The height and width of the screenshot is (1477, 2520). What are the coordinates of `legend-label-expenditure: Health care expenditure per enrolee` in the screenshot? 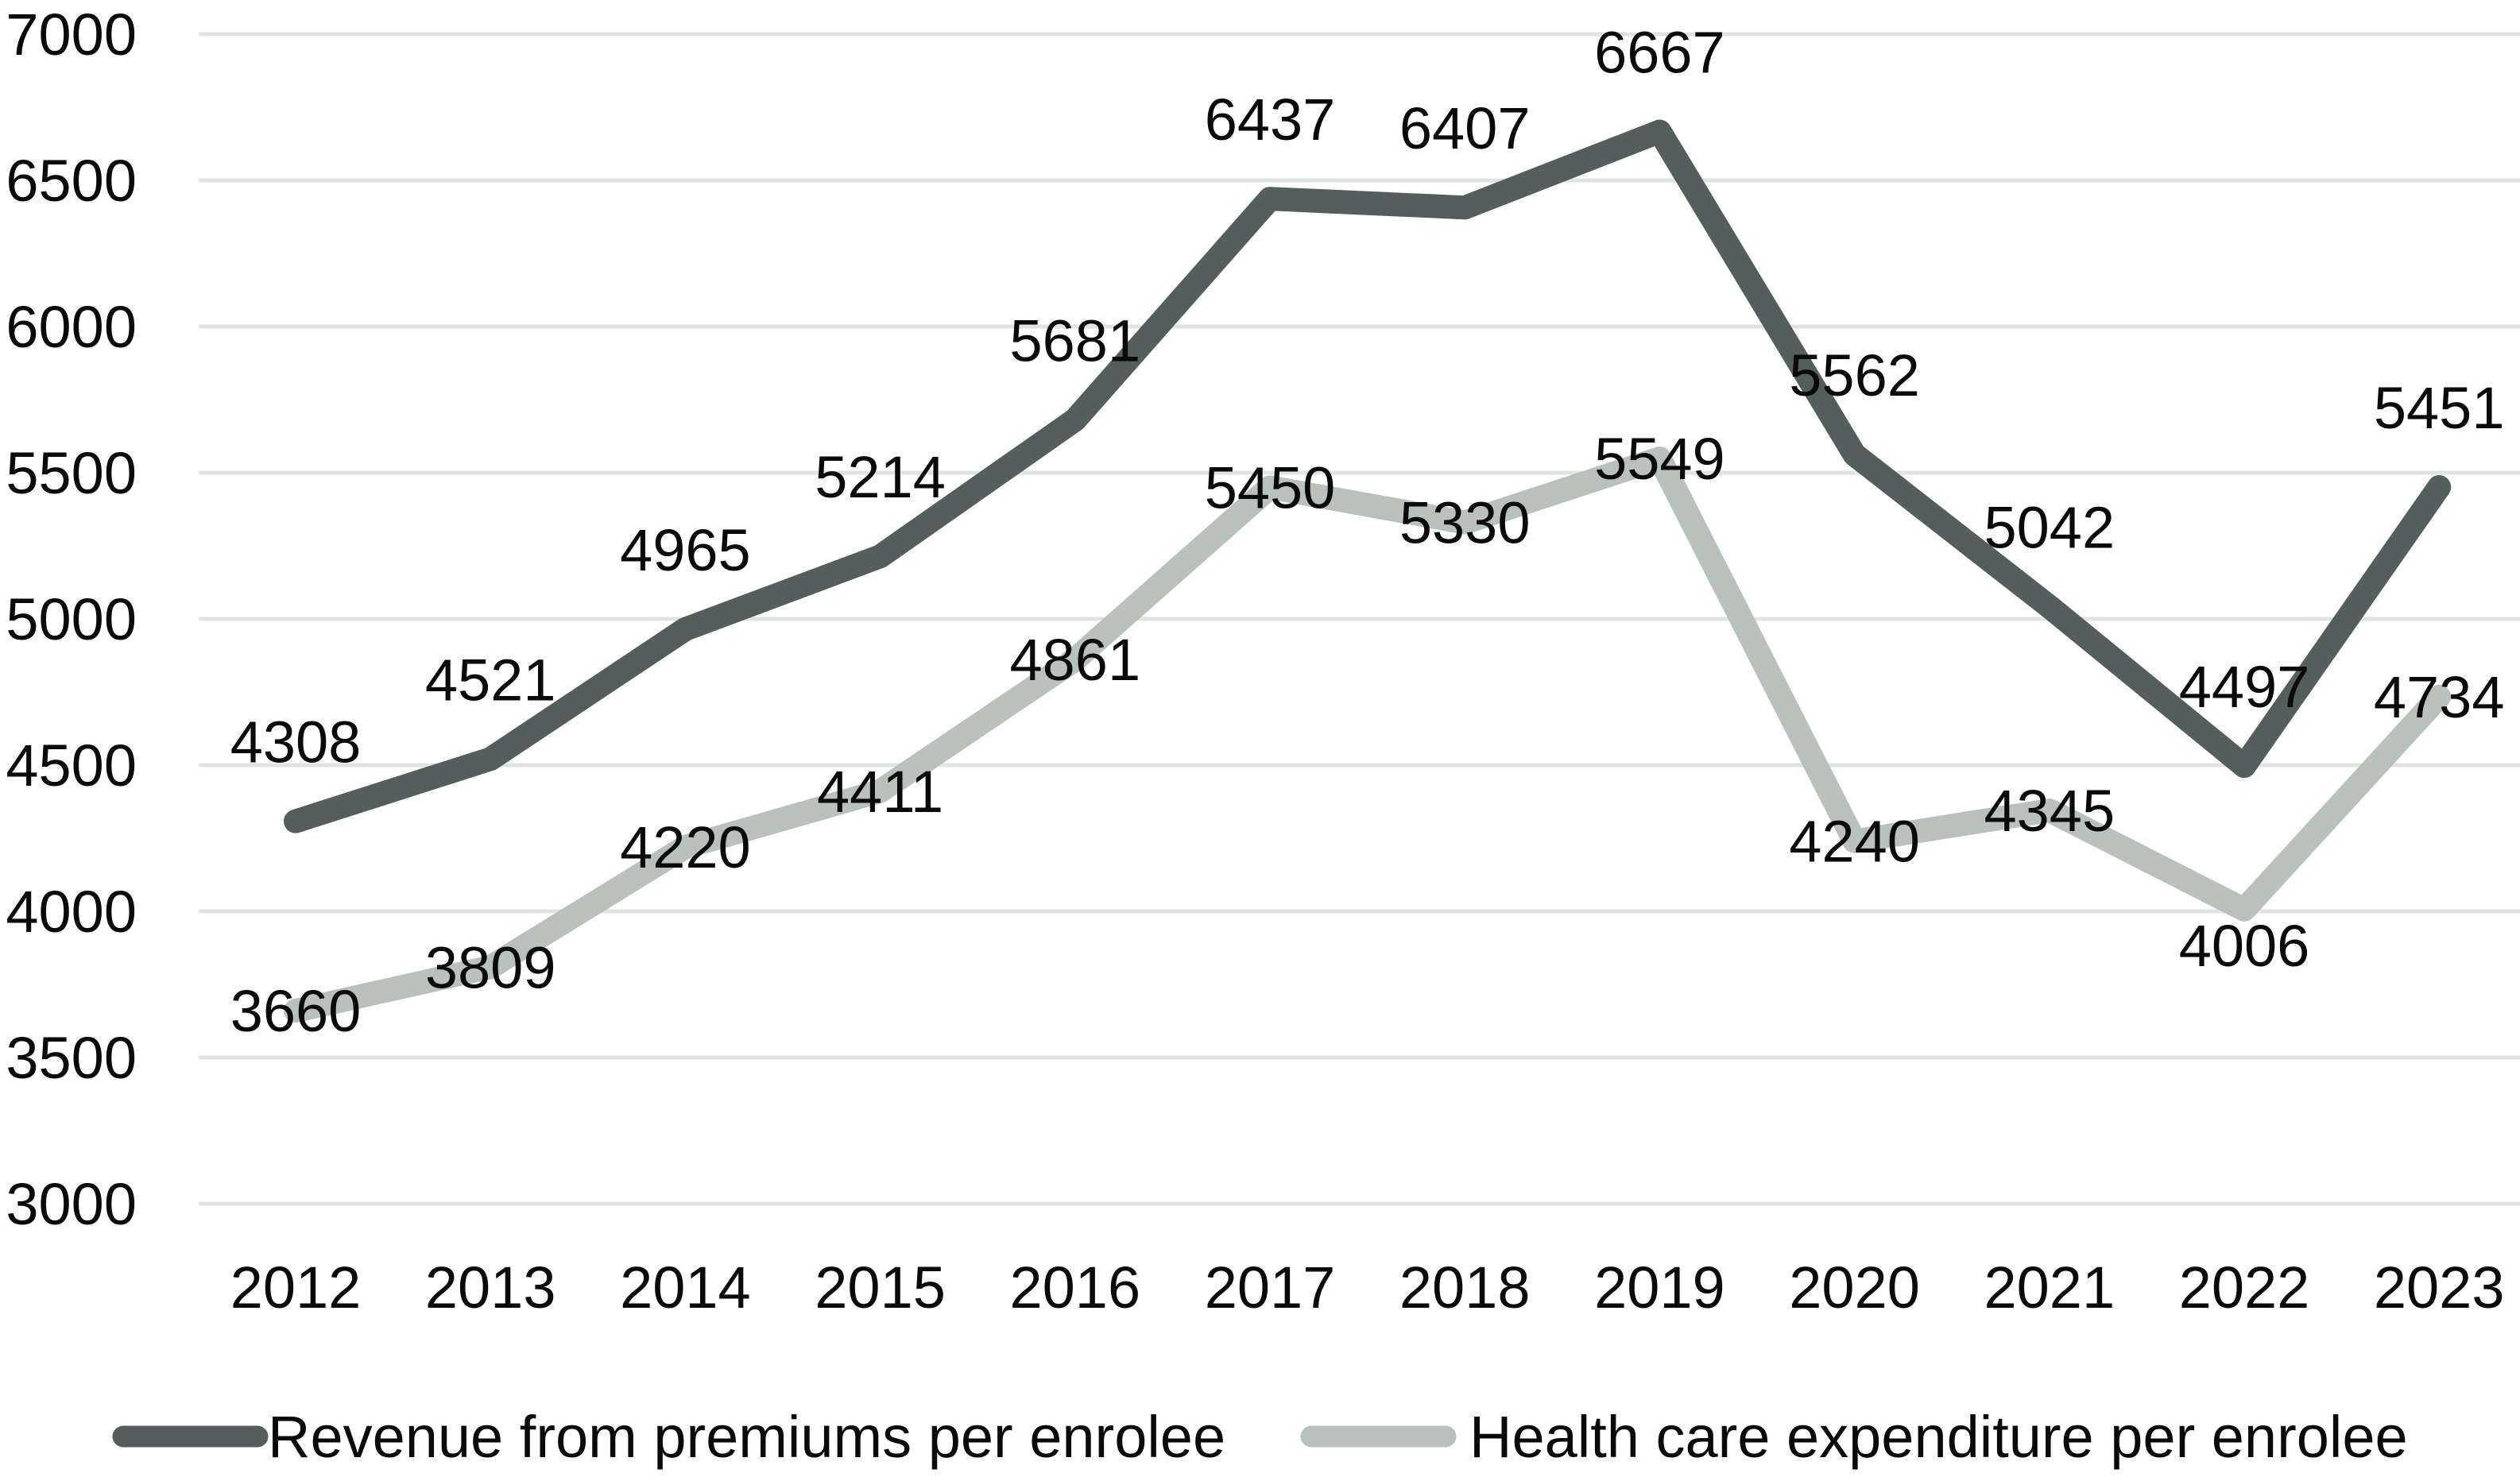 It's located at (1938, 1437).